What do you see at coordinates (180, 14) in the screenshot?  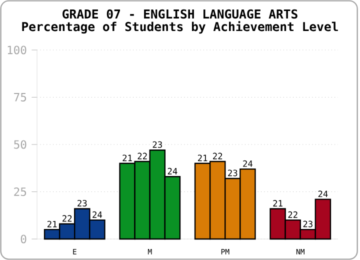 I see `chart-title: GRADE 07 - ENGLISH LANGUAGE ARTS` at bounding box center [180, 14].